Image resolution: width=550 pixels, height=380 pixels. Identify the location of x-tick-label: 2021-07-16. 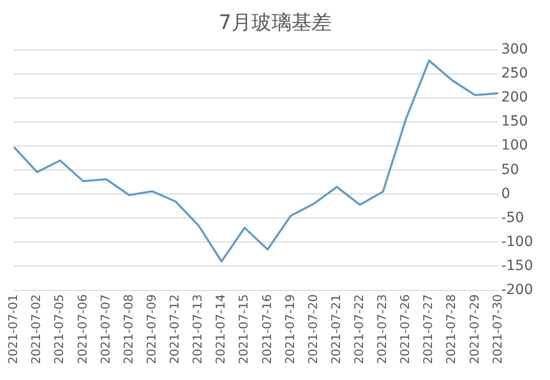
(267, 329).